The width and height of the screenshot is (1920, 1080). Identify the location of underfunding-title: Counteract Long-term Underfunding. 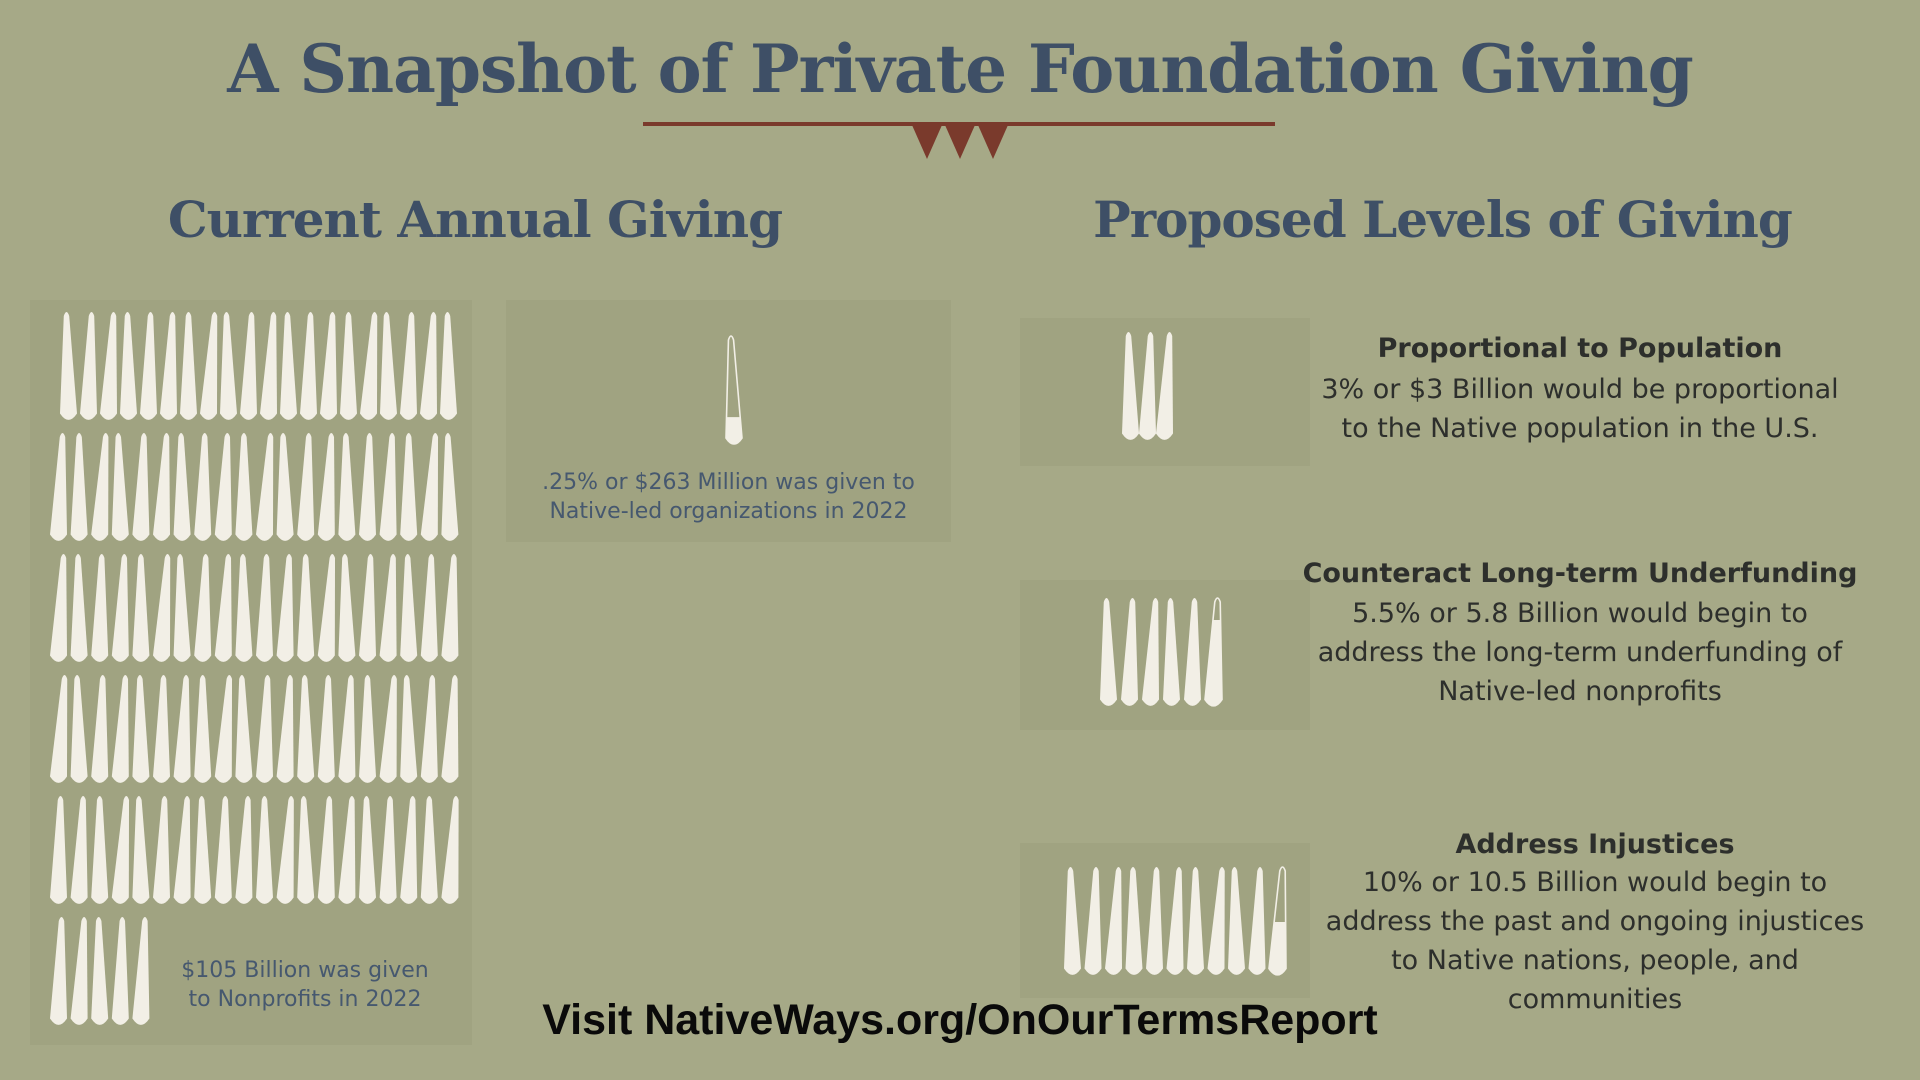
(1580, 573).